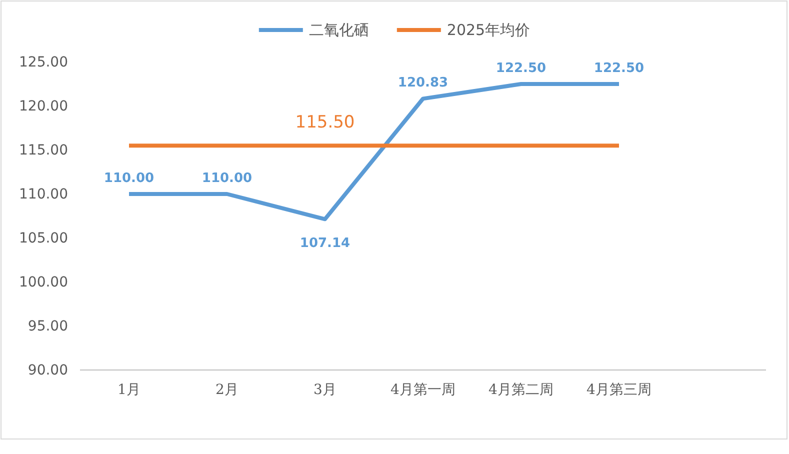 The height and width of the screenshot is (454, 789). I want to click on data-label: 120.83, so click(423, 83).